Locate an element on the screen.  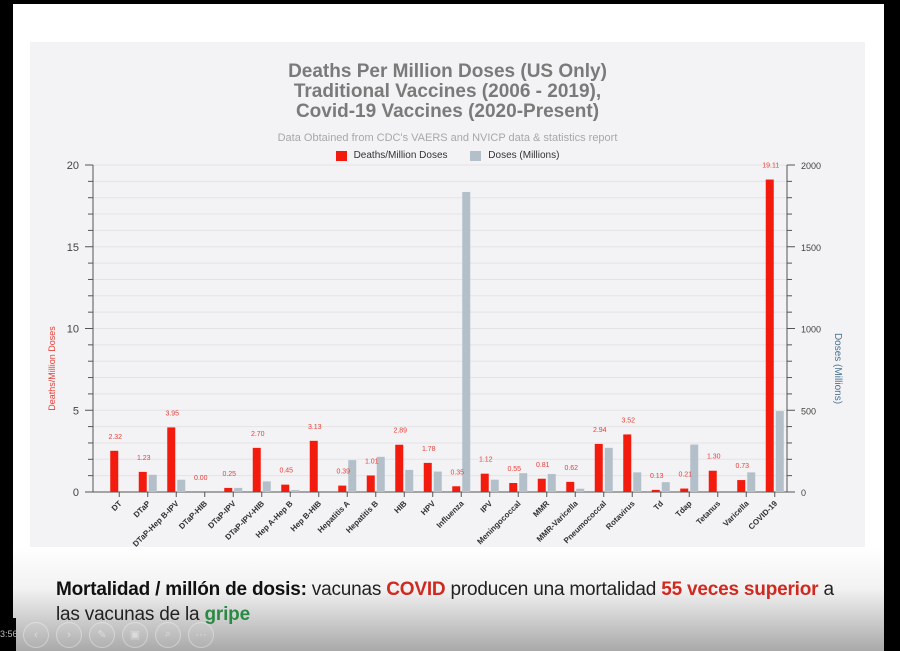
legend-label-doses: Doses (Millions) is located at coordinates (524, 155).